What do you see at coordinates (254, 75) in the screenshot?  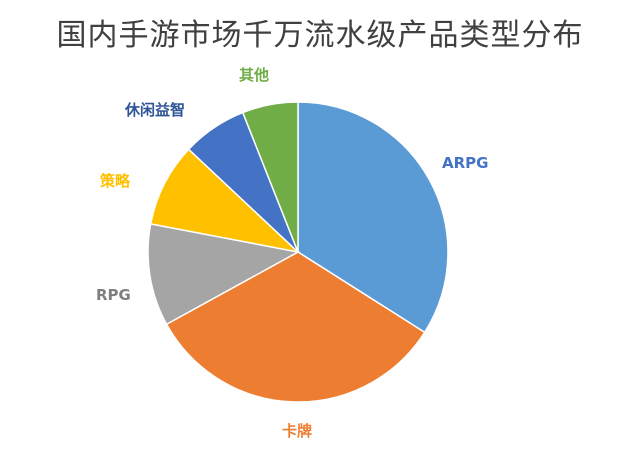 I see `slice-label: 其他` at bounding box center [254, 75].